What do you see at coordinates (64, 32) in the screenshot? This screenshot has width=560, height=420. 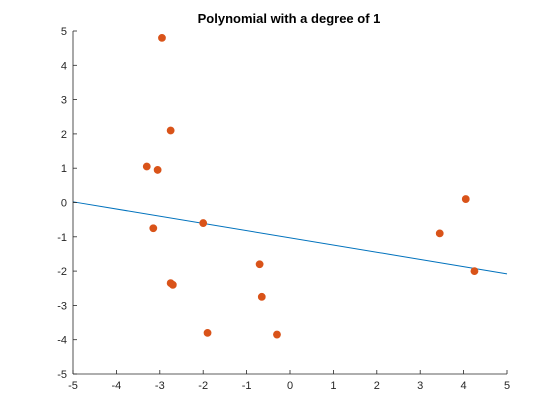 I see `y-tick-label: 5` at bounding box center [64, 32].